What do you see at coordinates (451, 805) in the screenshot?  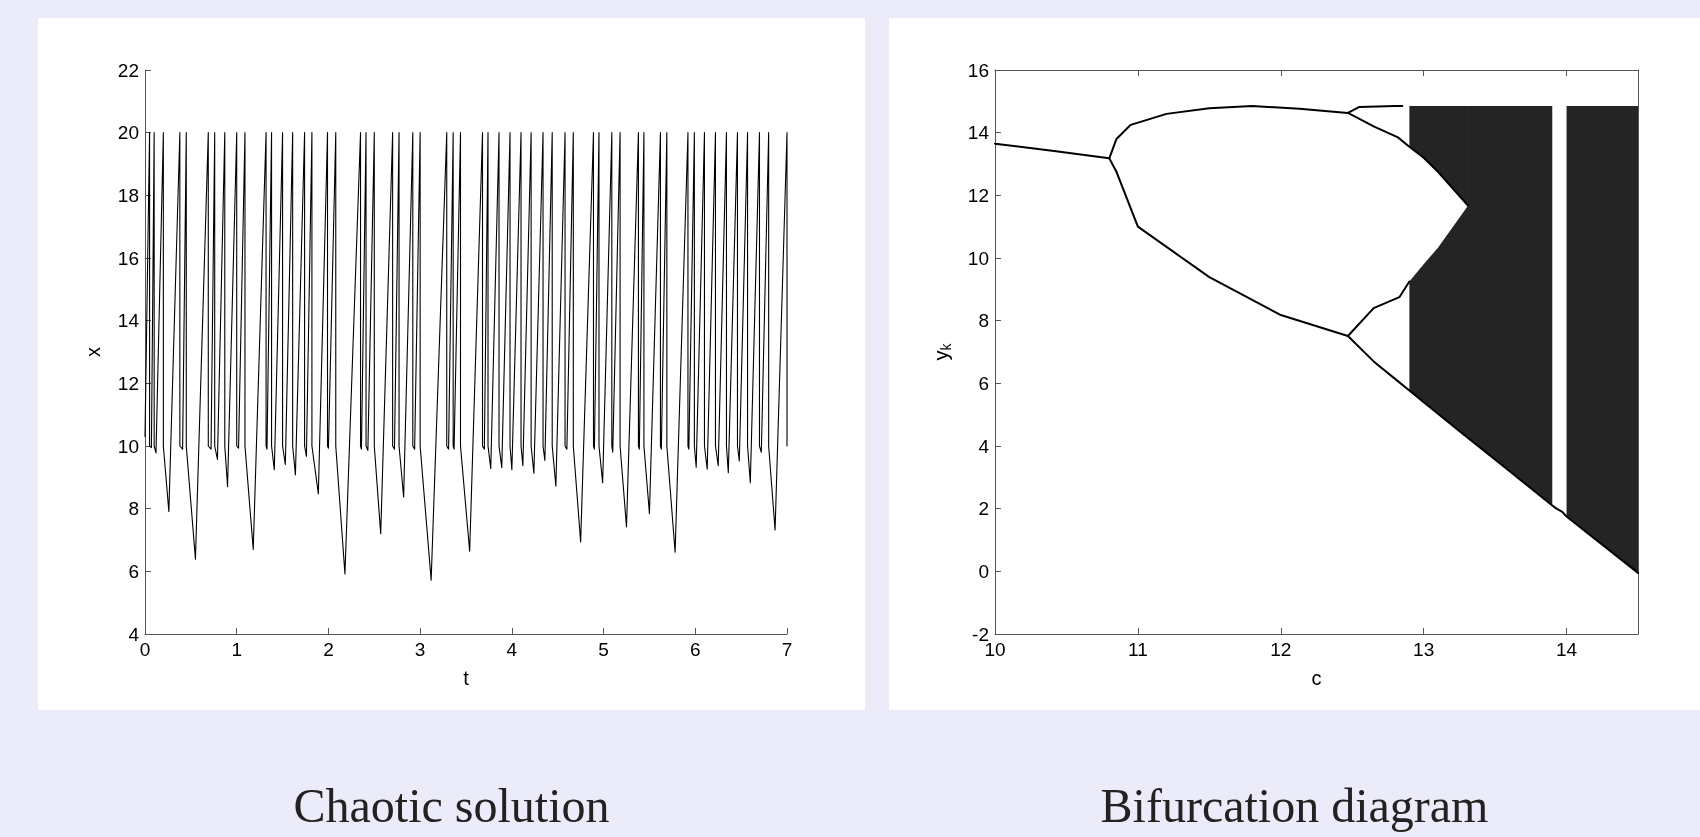 I see `text: Chaotic solution` at bounding box center [451, 805].